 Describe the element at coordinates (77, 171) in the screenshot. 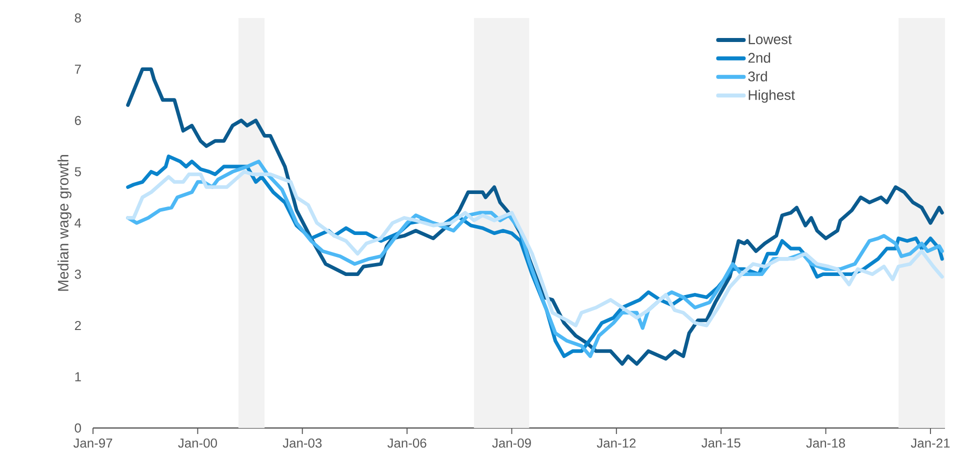

I see `y-tick-label: 5` at that location.